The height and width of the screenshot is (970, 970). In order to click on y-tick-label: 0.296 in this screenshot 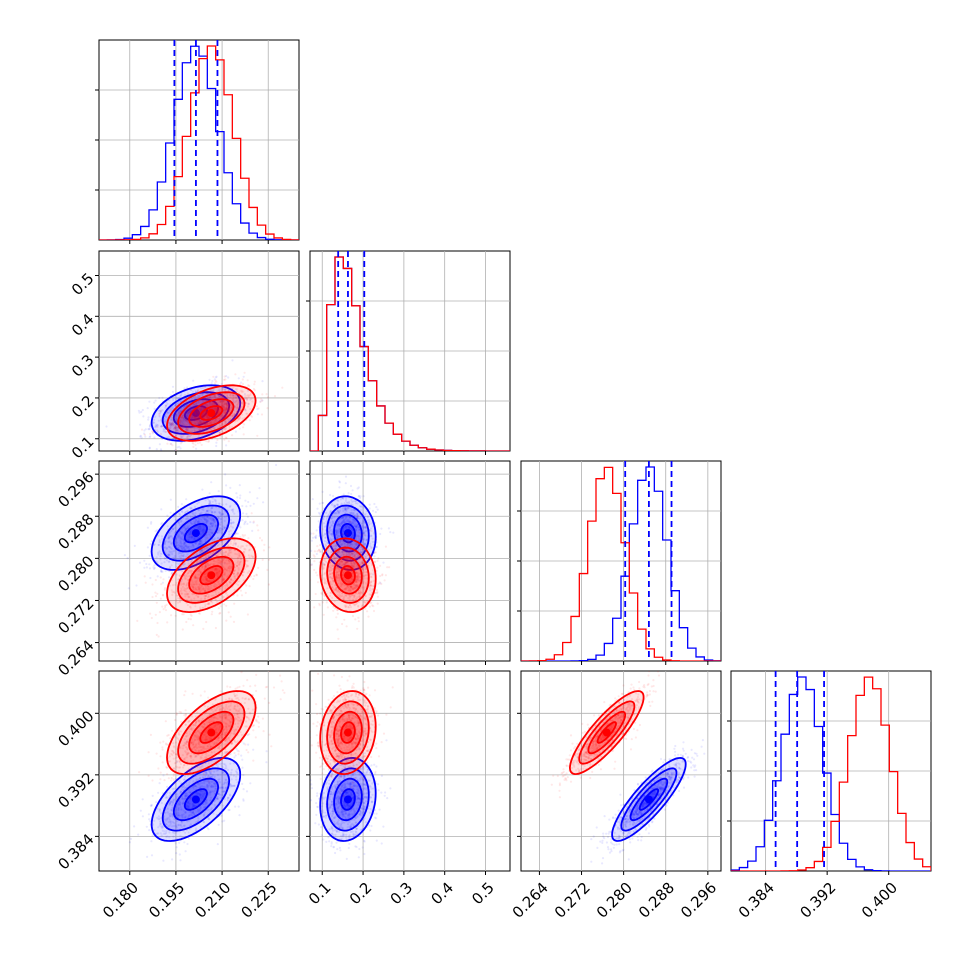, I will do `click(75, 489)`.